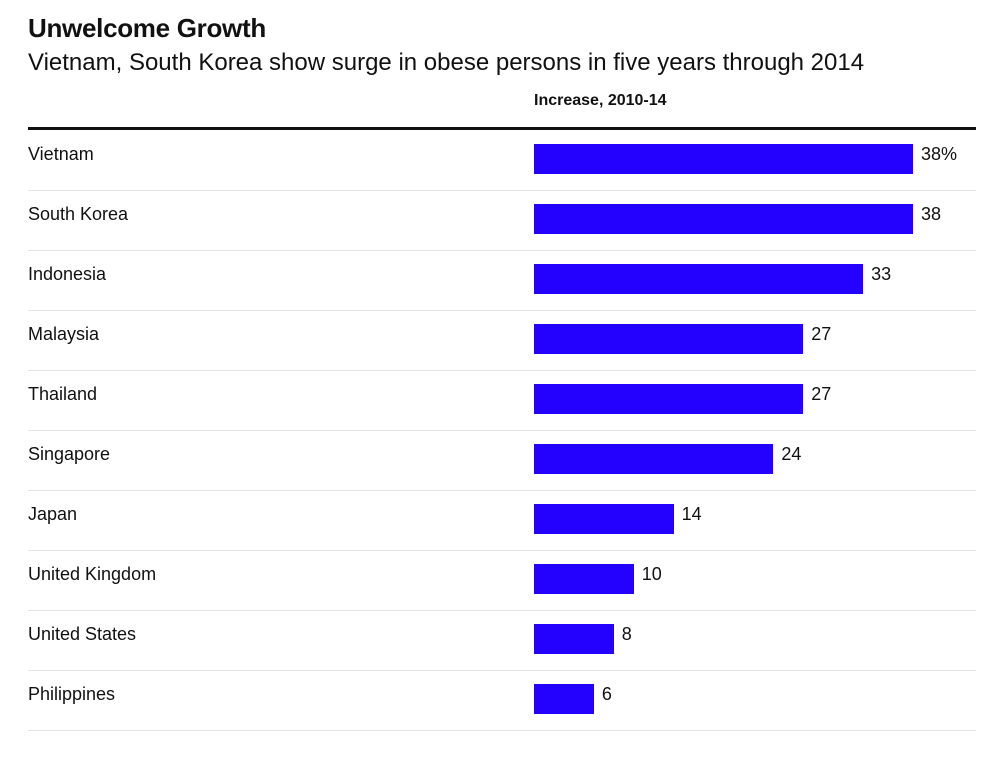 This screenshot has width=999, height=762. I want to click on data-label: 8, so click(626, 634).